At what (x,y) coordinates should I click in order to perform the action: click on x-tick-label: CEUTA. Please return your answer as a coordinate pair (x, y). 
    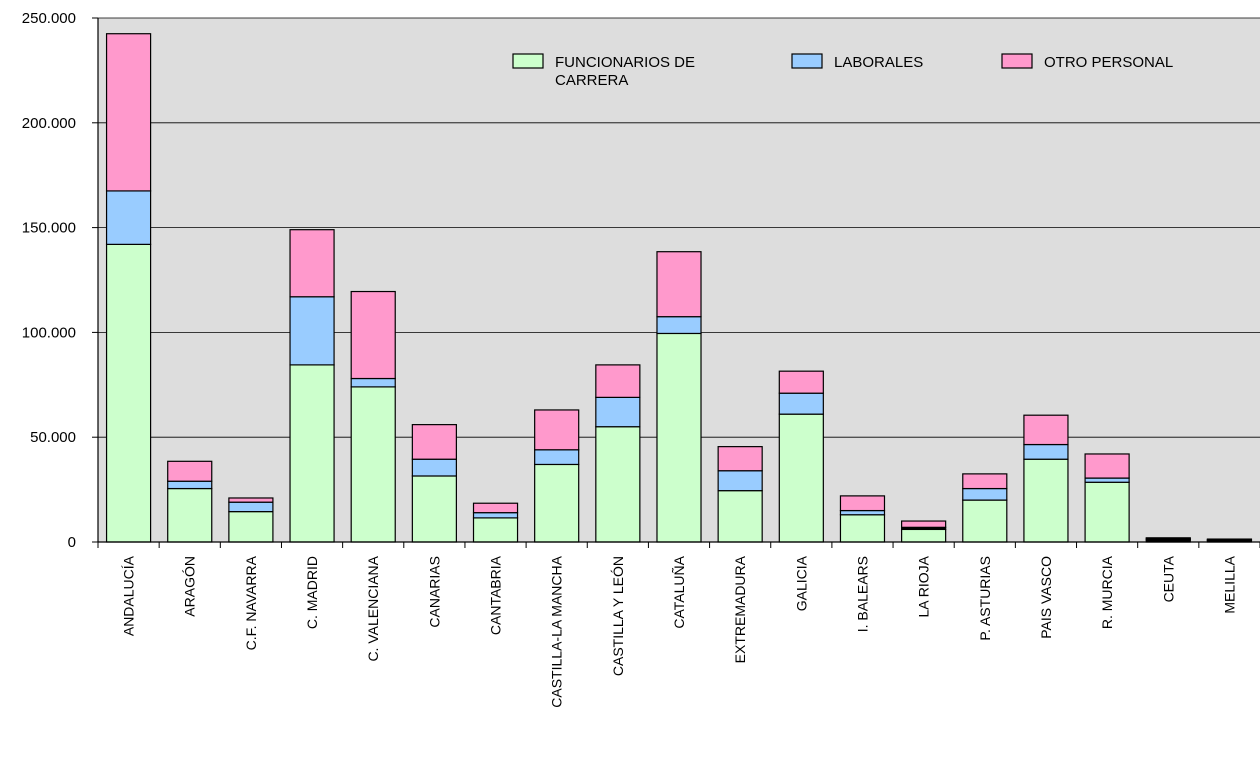
    Looking at the image, I should click on (1168, 578).